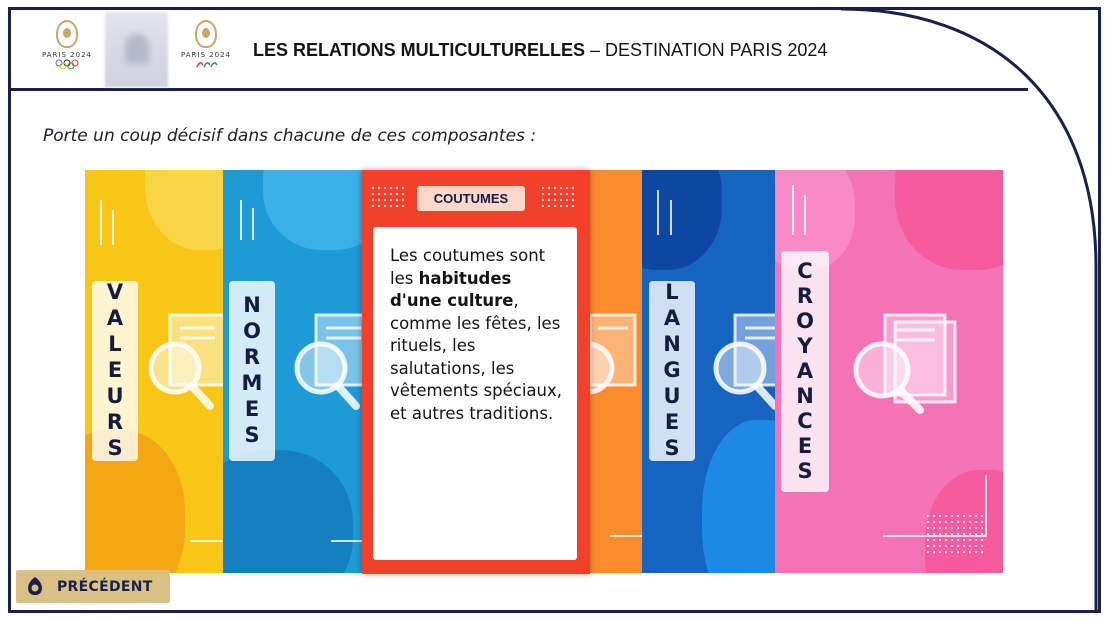 This screenshot has height=621, width=1109. Describe the element at coordinates (136, 49) in the screenshot. I see `blurred-logo` at that location.